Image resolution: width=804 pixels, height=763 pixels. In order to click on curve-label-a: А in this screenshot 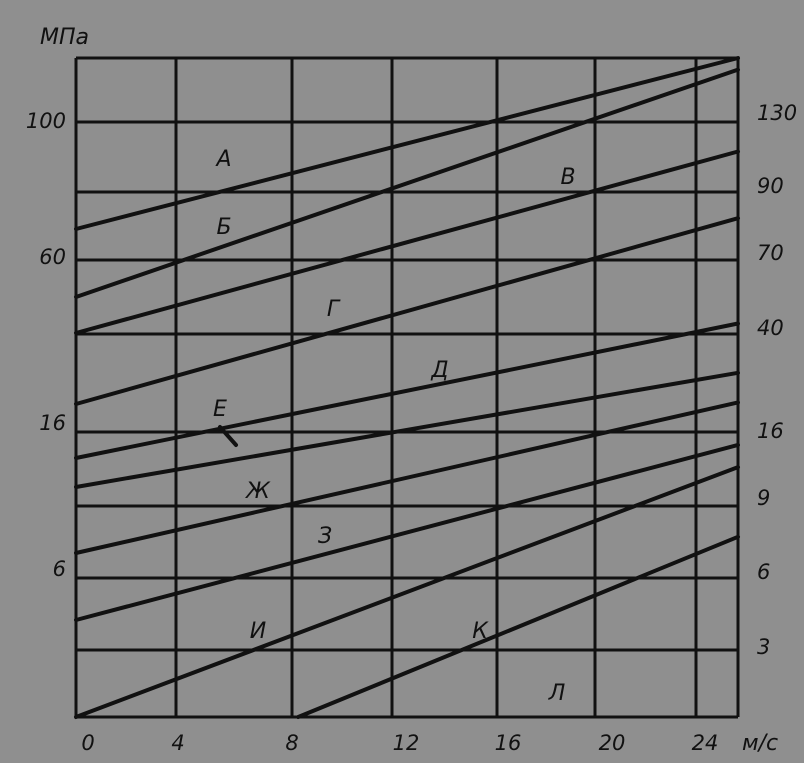, I will do `click(222, 159)`.